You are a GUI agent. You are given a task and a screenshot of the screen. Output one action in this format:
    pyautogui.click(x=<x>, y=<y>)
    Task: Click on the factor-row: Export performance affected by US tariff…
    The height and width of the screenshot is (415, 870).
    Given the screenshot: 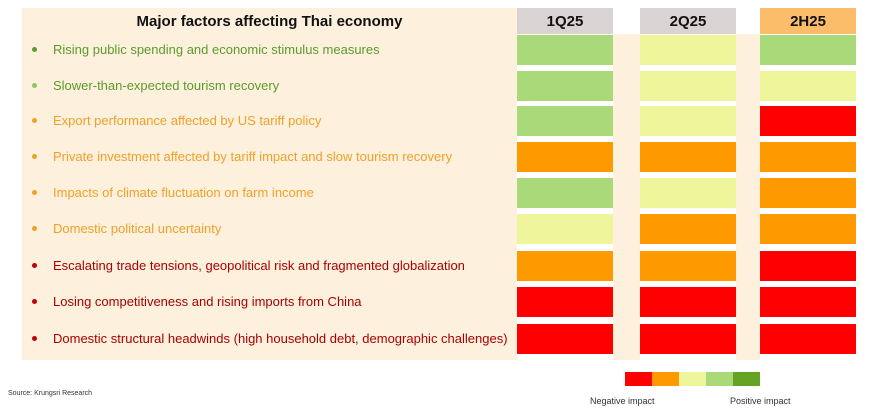 What is the action you would take?
    pyautogui.click(x=269, y=120)
    